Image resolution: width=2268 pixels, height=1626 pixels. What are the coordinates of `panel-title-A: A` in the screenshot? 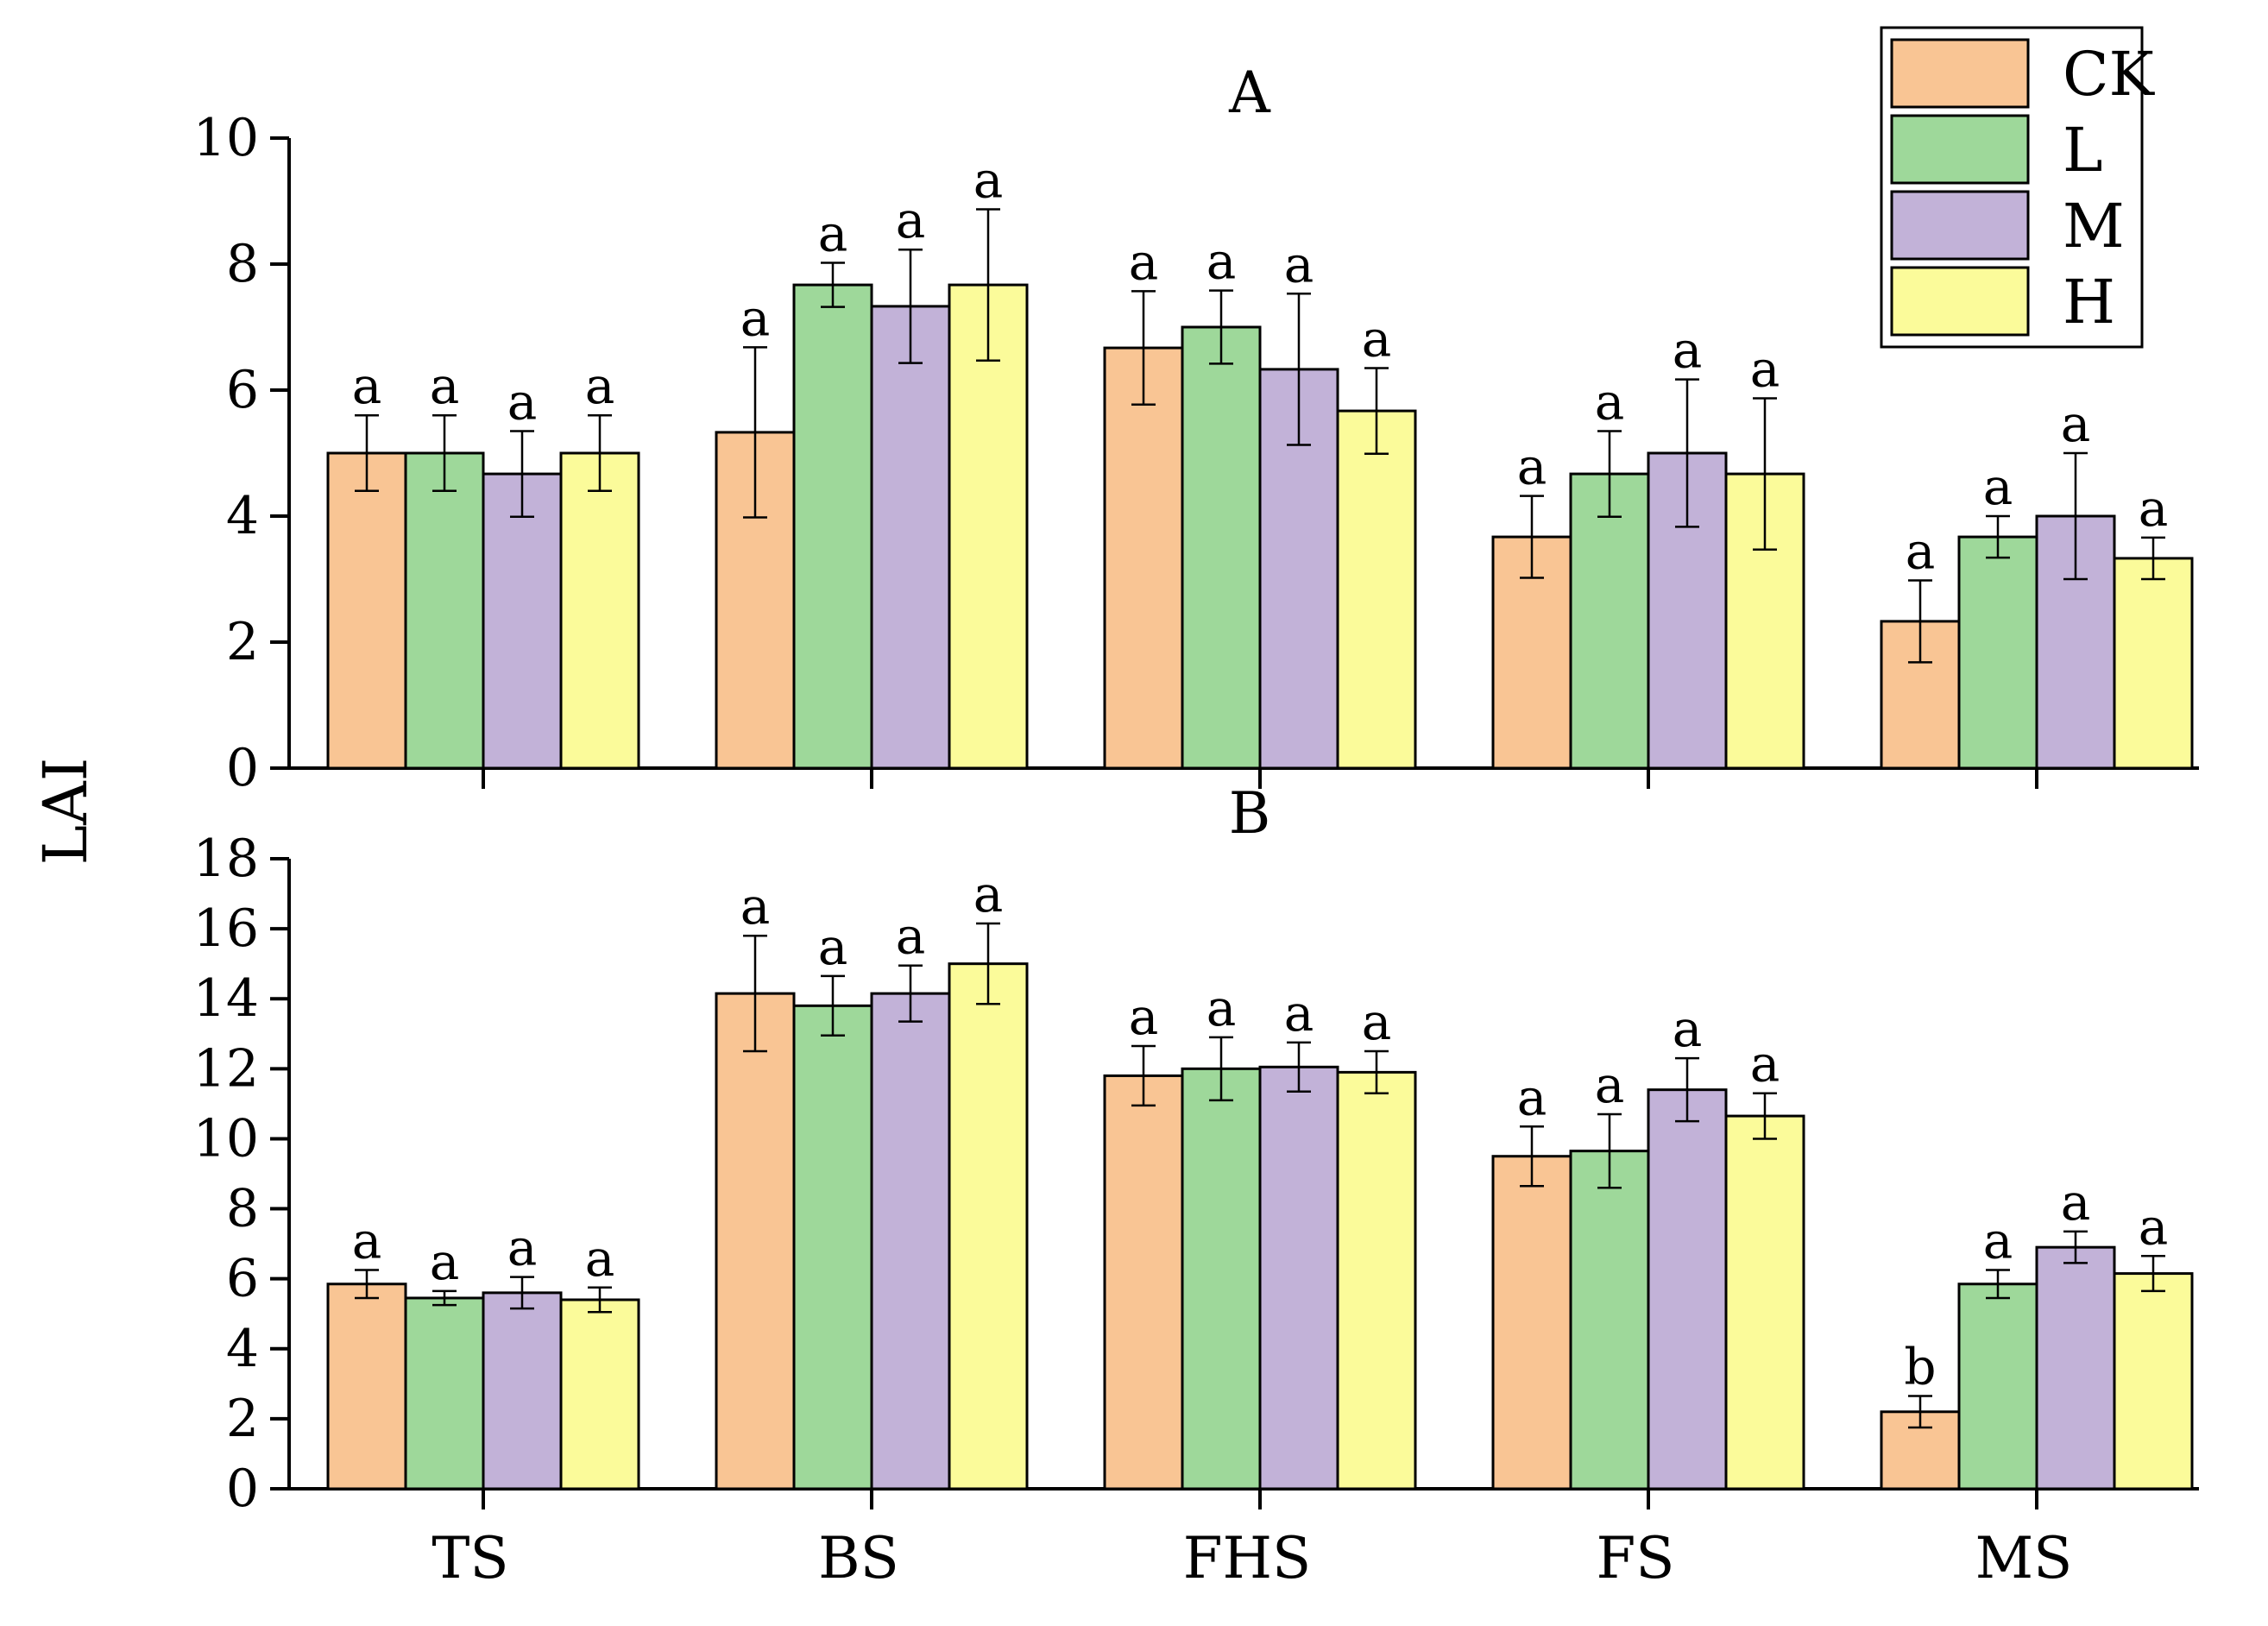 It's located at (1250, 93).